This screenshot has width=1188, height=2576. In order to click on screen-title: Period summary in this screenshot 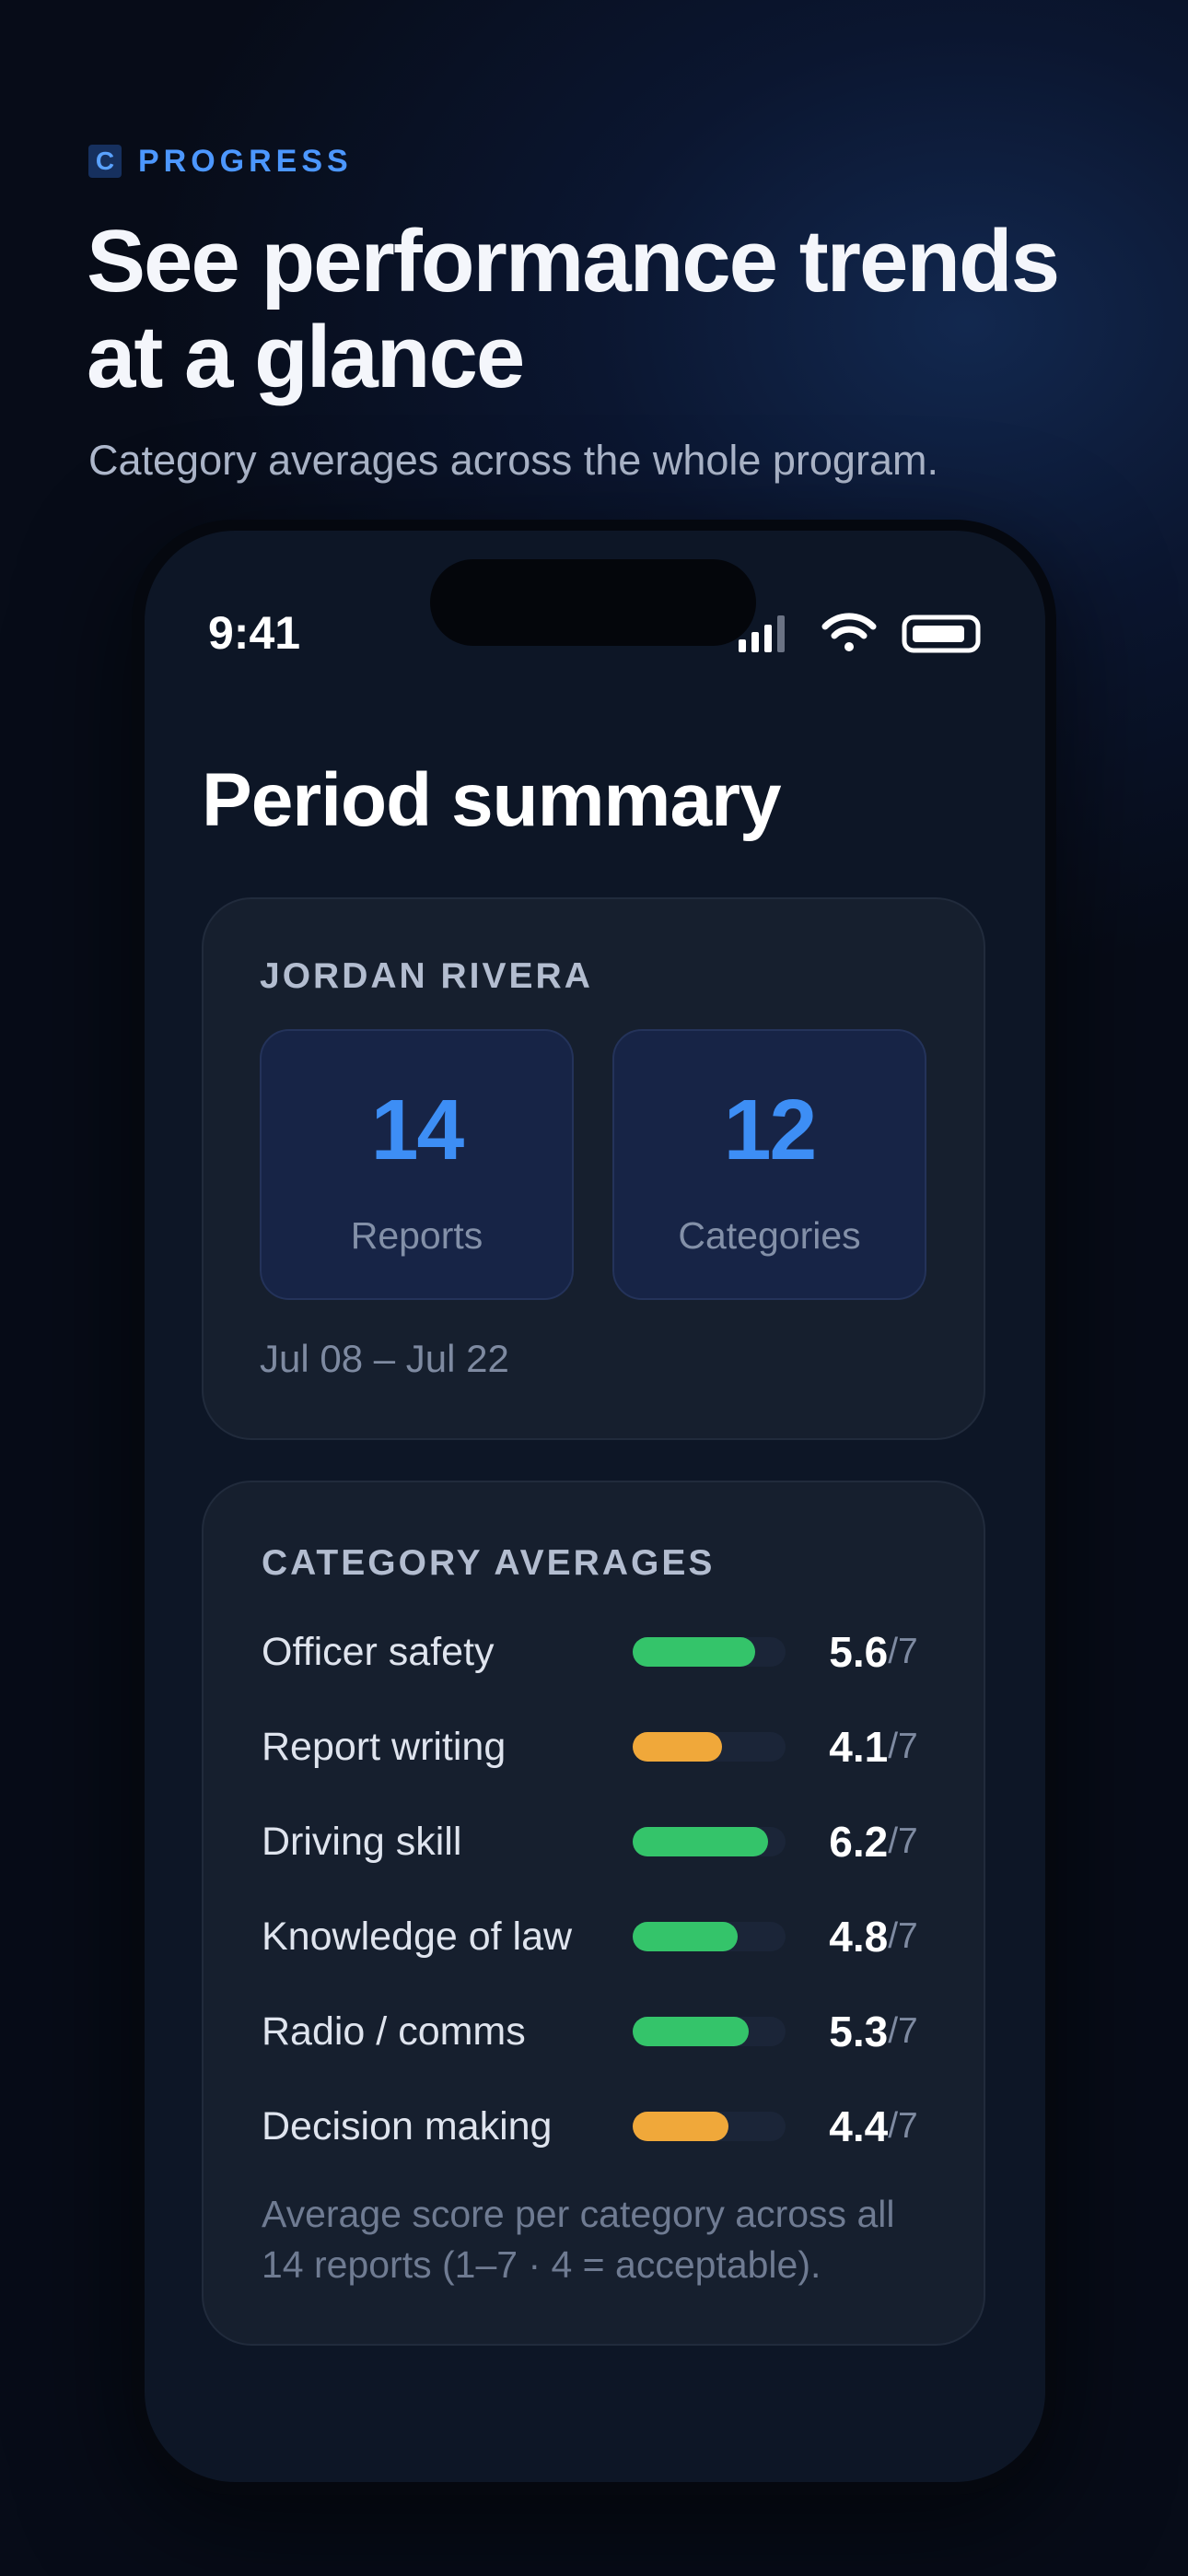, I will do `click(492, 800)`.